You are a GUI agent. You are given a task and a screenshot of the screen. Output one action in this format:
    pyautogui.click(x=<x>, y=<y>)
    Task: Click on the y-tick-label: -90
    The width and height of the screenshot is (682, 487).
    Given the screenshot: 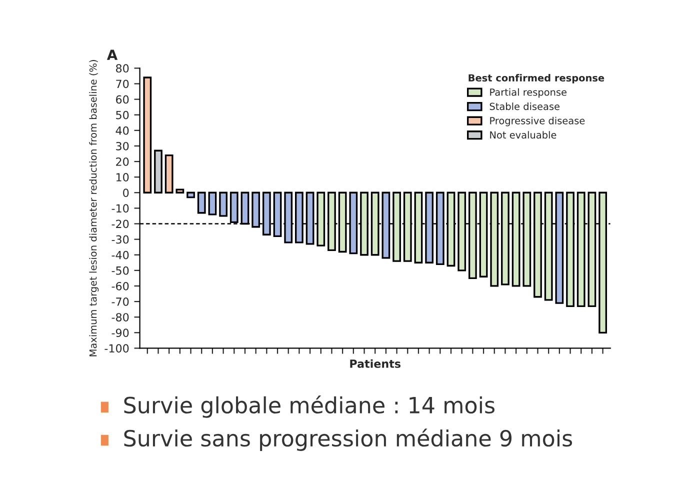 What is the action you would take?
    pyautogui.click(x=120, y=333)
    